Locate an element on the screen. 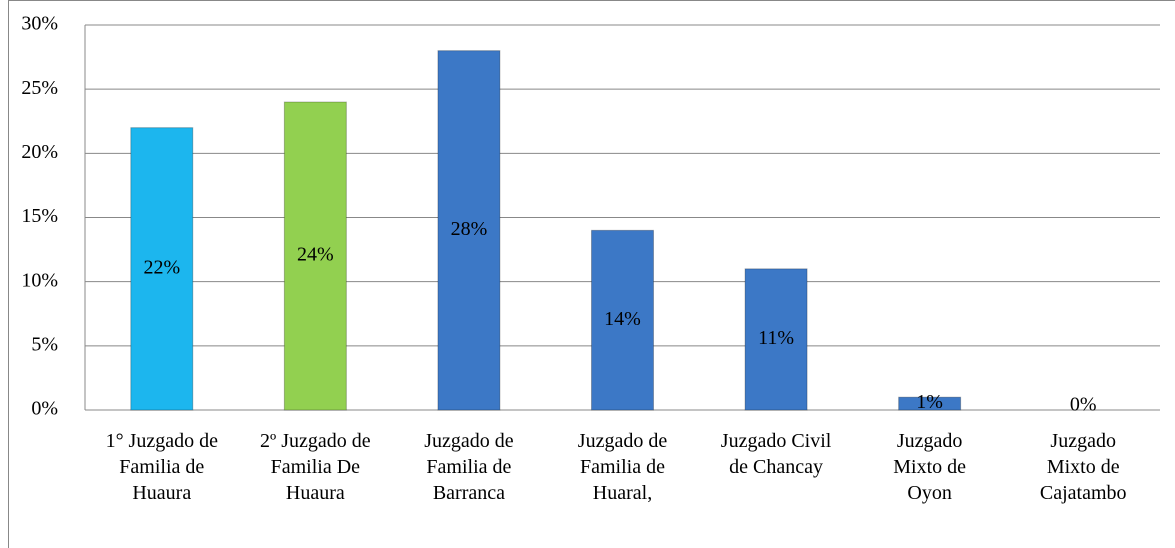  x-tick-label: Juzgado Mixto de Cajatambo is located at coordinates (1083, 467).